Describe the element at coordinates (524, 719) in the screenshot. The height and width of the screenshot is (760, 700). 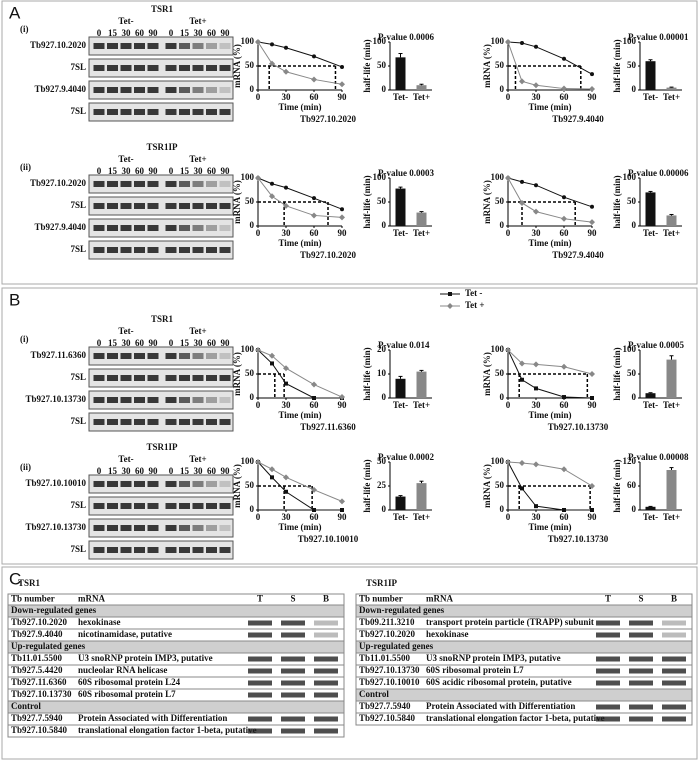
I see `table-row` at that location.